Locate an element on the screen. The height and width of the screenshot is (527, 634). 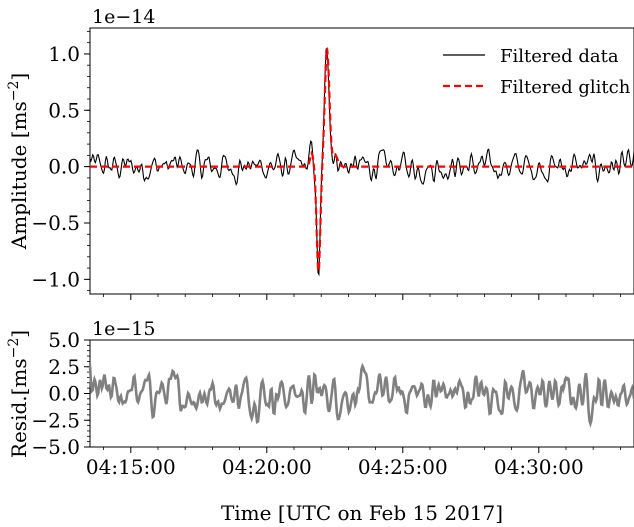
top-offset-text: 1e−14 is located at coordinates (123, 17).